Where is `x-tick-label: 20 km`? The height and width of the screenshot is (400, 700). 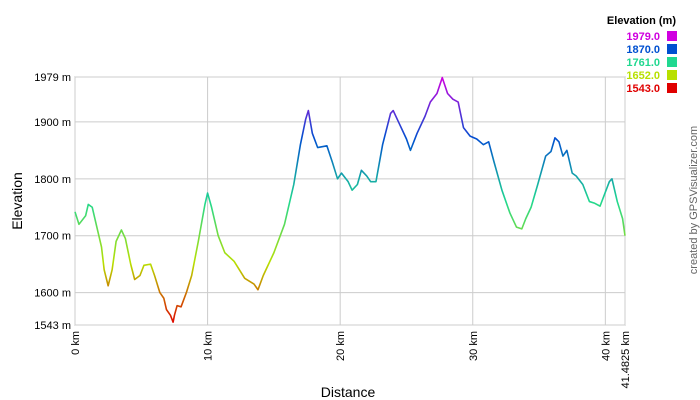
x-tick-label: 20 km is located at coordinates (341, 346).